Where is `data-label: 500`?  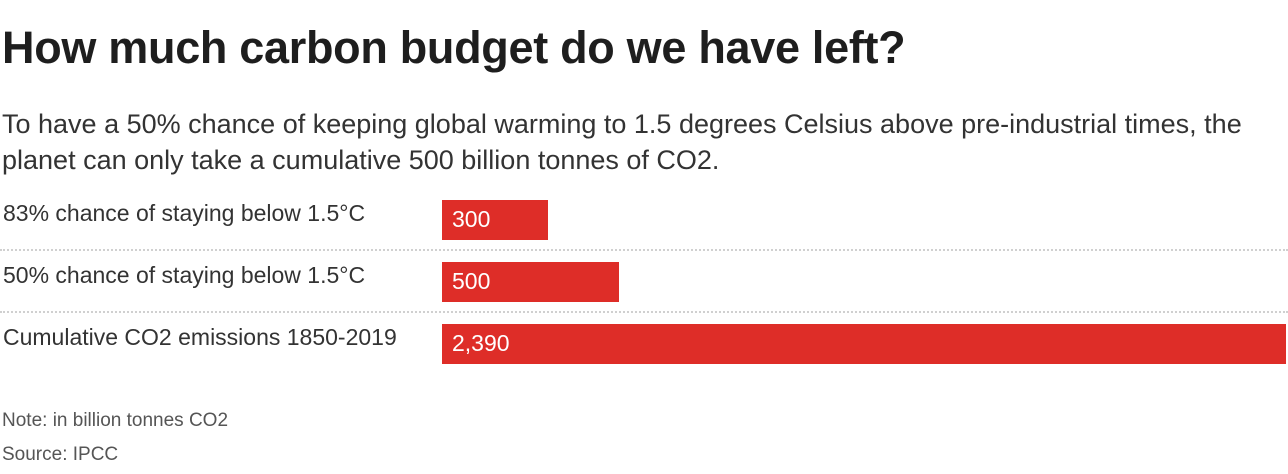
data-label: 500 is located at coordinates (471, 281).